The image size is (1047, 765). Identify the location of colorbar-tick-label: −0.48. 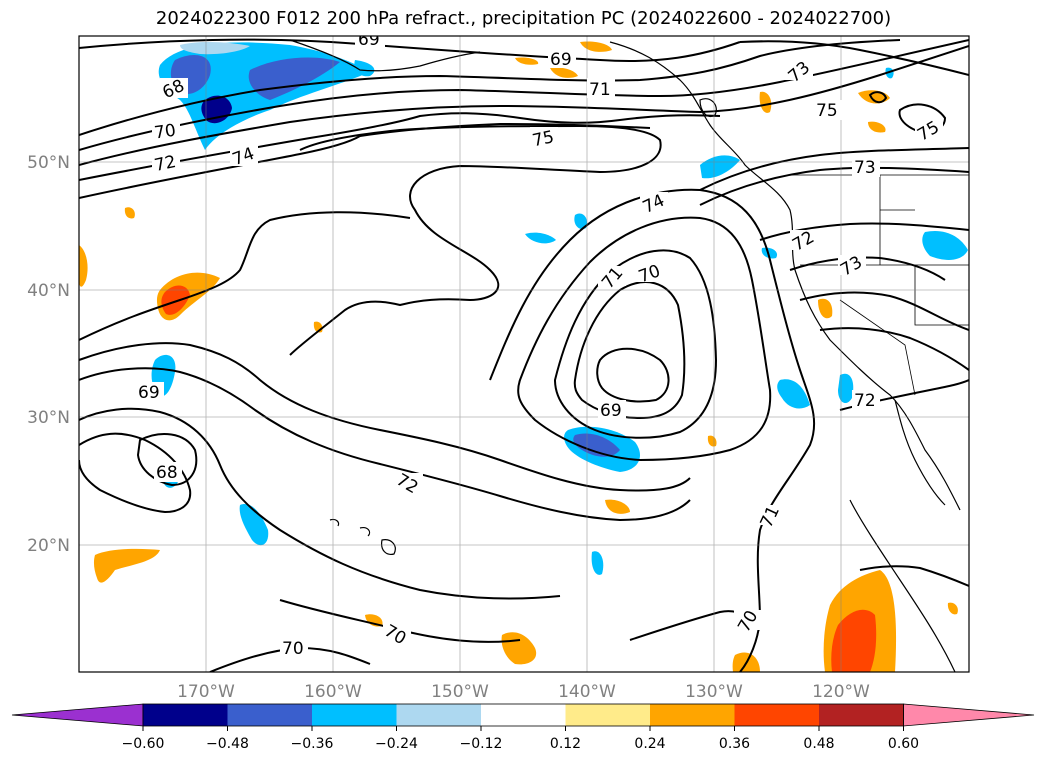
(227, 744).